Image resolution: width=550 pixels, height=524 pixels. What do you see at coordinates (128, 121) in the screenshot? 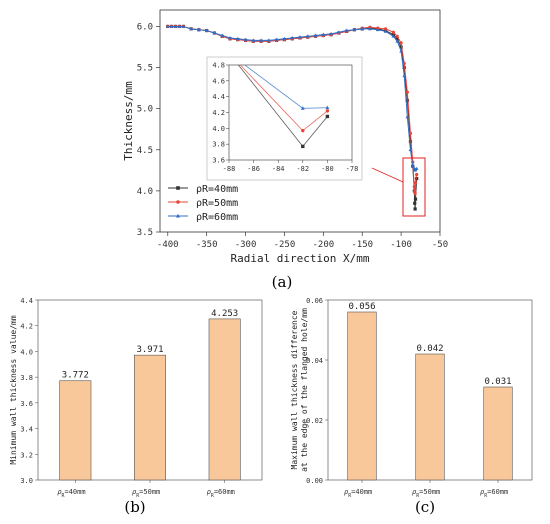
I see `y-axis-label: Thickness/mm` at bounding box center [128, 121].